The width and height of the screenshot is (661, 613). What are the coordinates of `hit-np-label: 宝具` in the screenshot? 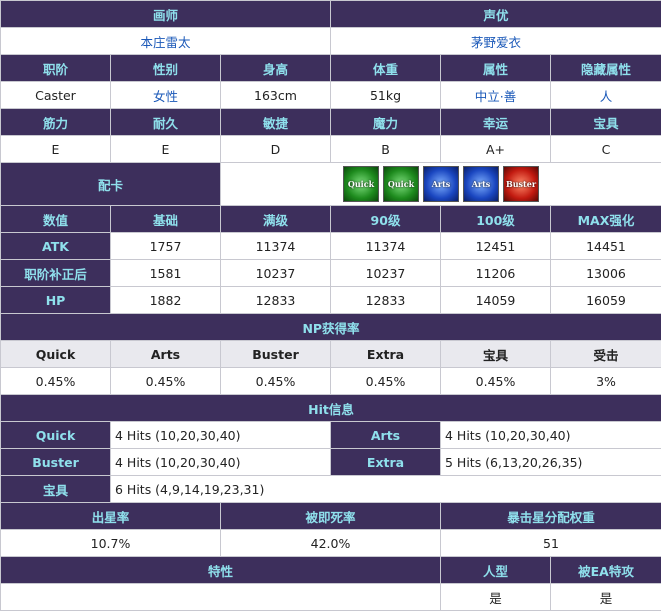 It's located at (55, 489).